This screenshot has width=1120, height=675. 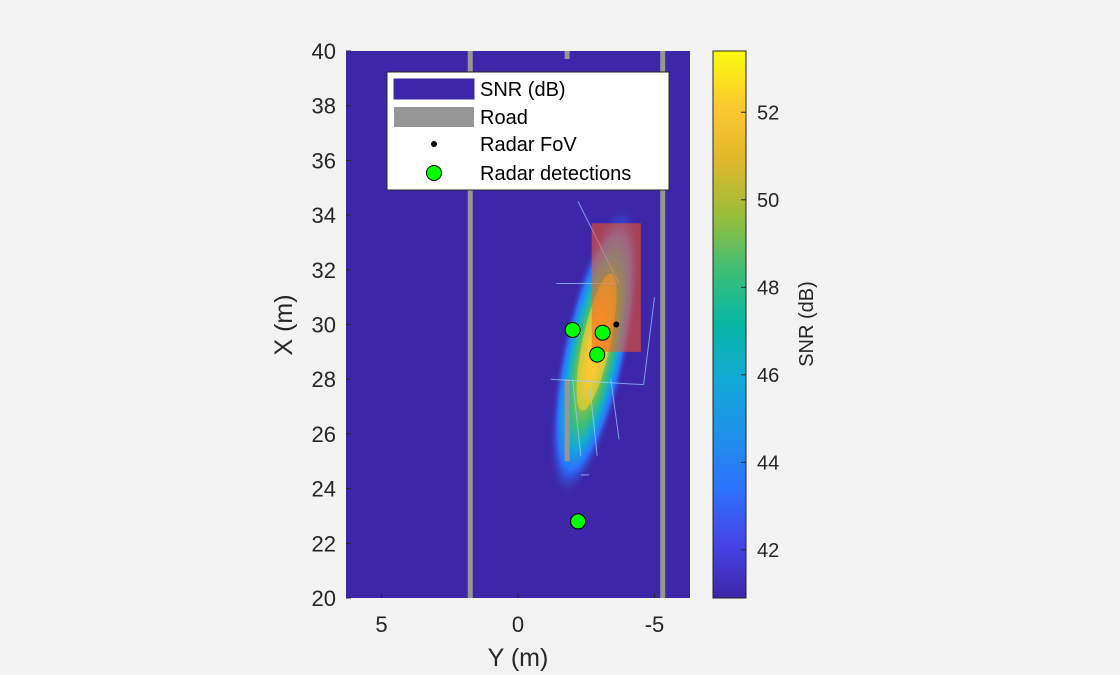 What do you see at coordinates (284, 324) in the screenshot?
I see `y-axis-label: X (m)` at bounding box center [284, 324].